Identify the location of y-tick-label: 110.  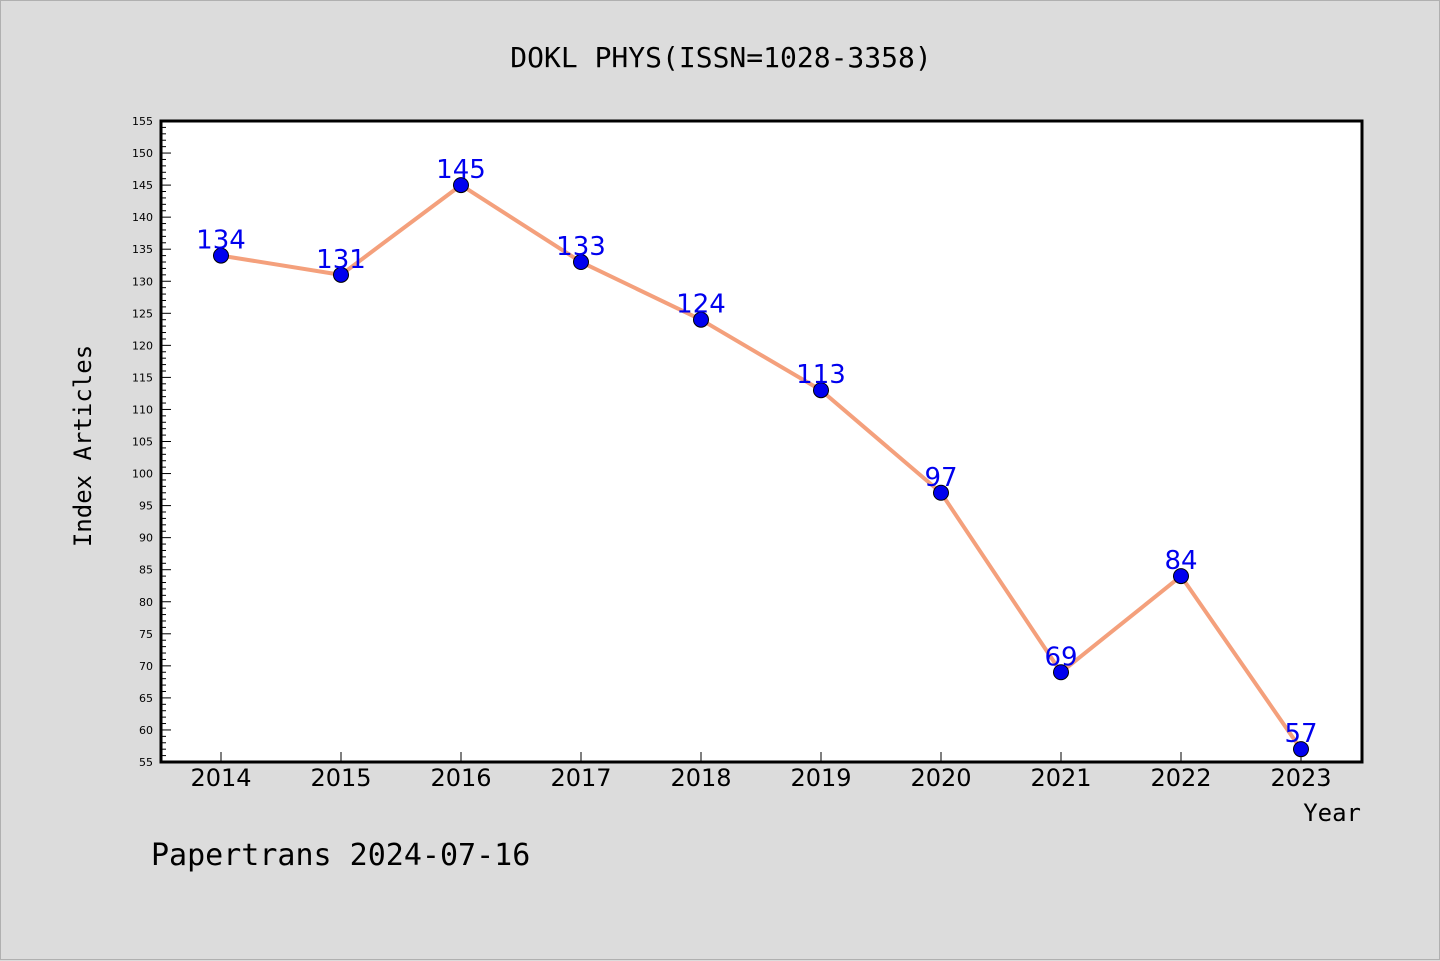
(142, 409).